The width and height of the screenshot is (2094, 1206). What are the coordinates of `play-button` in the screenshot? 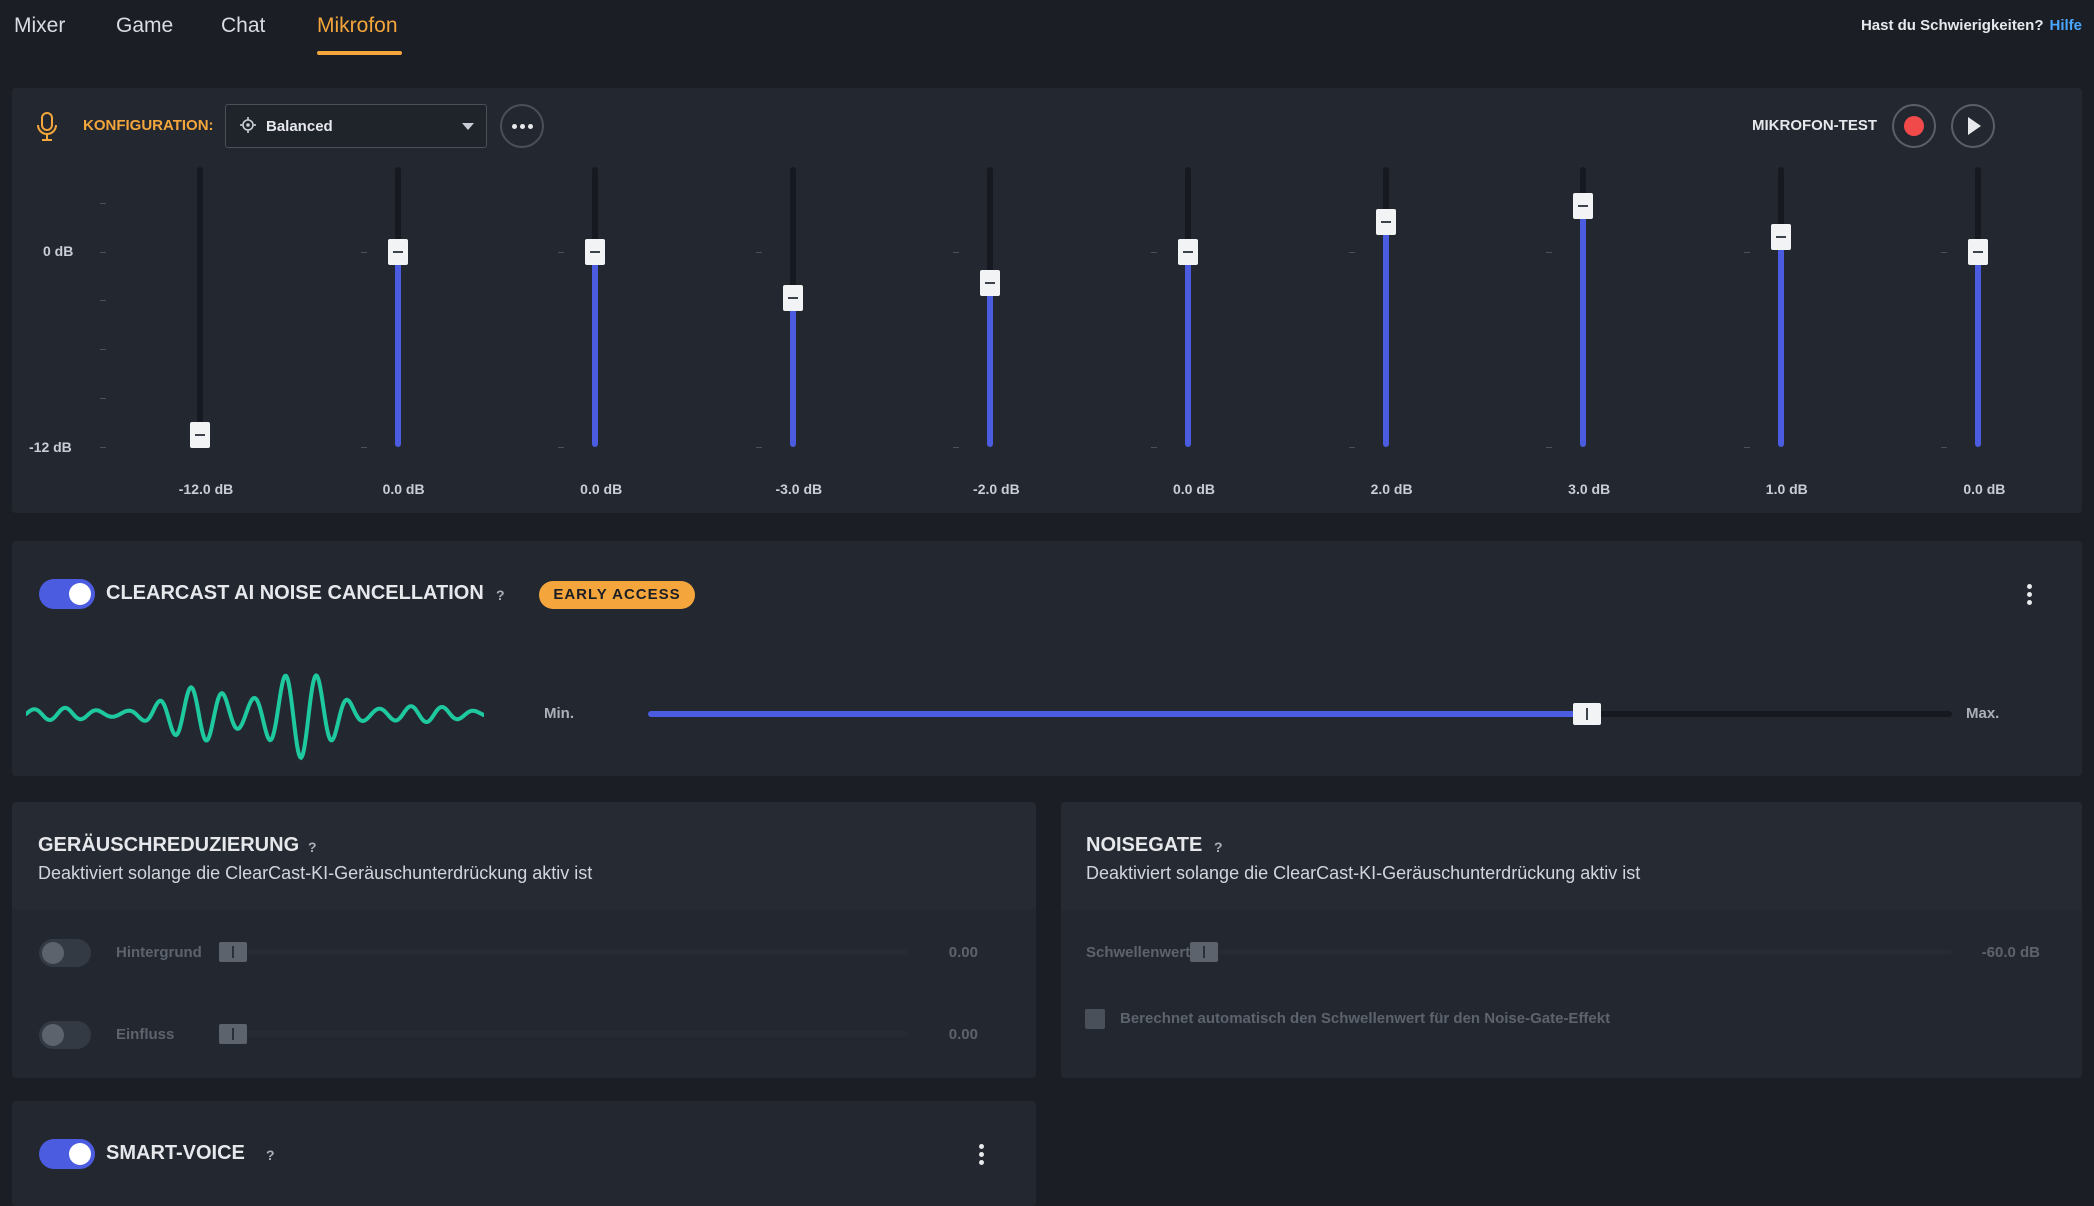 It's located at (1973, 126).